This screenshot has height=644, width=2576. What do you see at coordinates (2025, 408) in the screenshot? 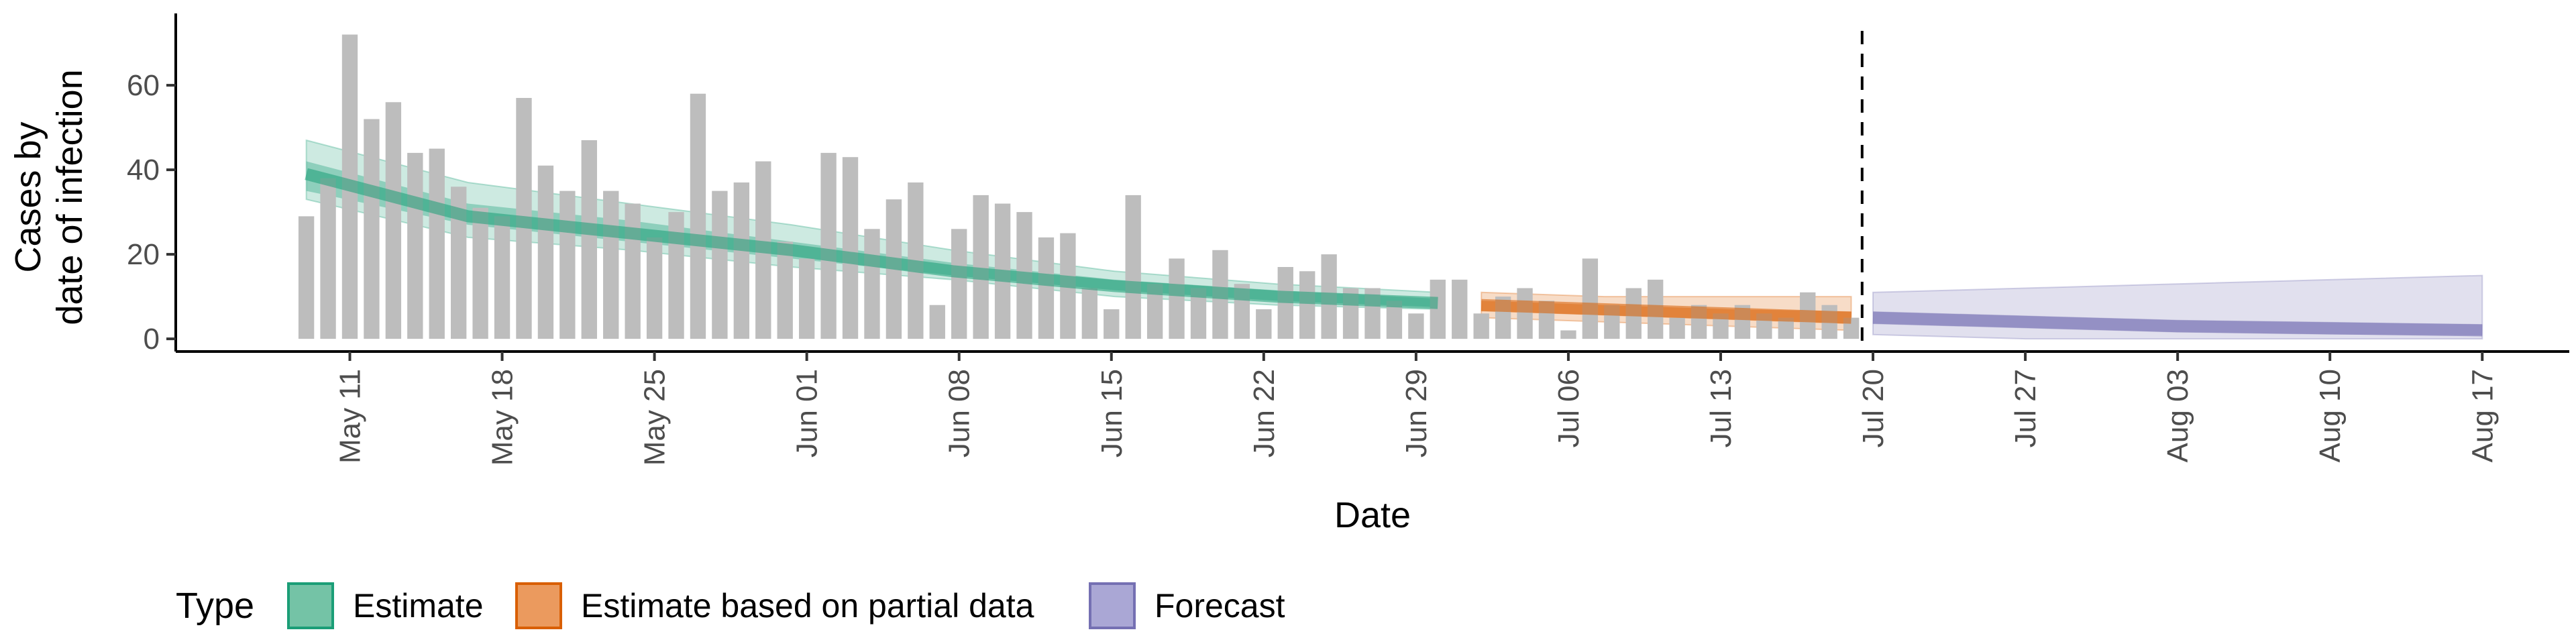
I see `x-tick-label: Jul 27` at bounding box center [2025, 408].